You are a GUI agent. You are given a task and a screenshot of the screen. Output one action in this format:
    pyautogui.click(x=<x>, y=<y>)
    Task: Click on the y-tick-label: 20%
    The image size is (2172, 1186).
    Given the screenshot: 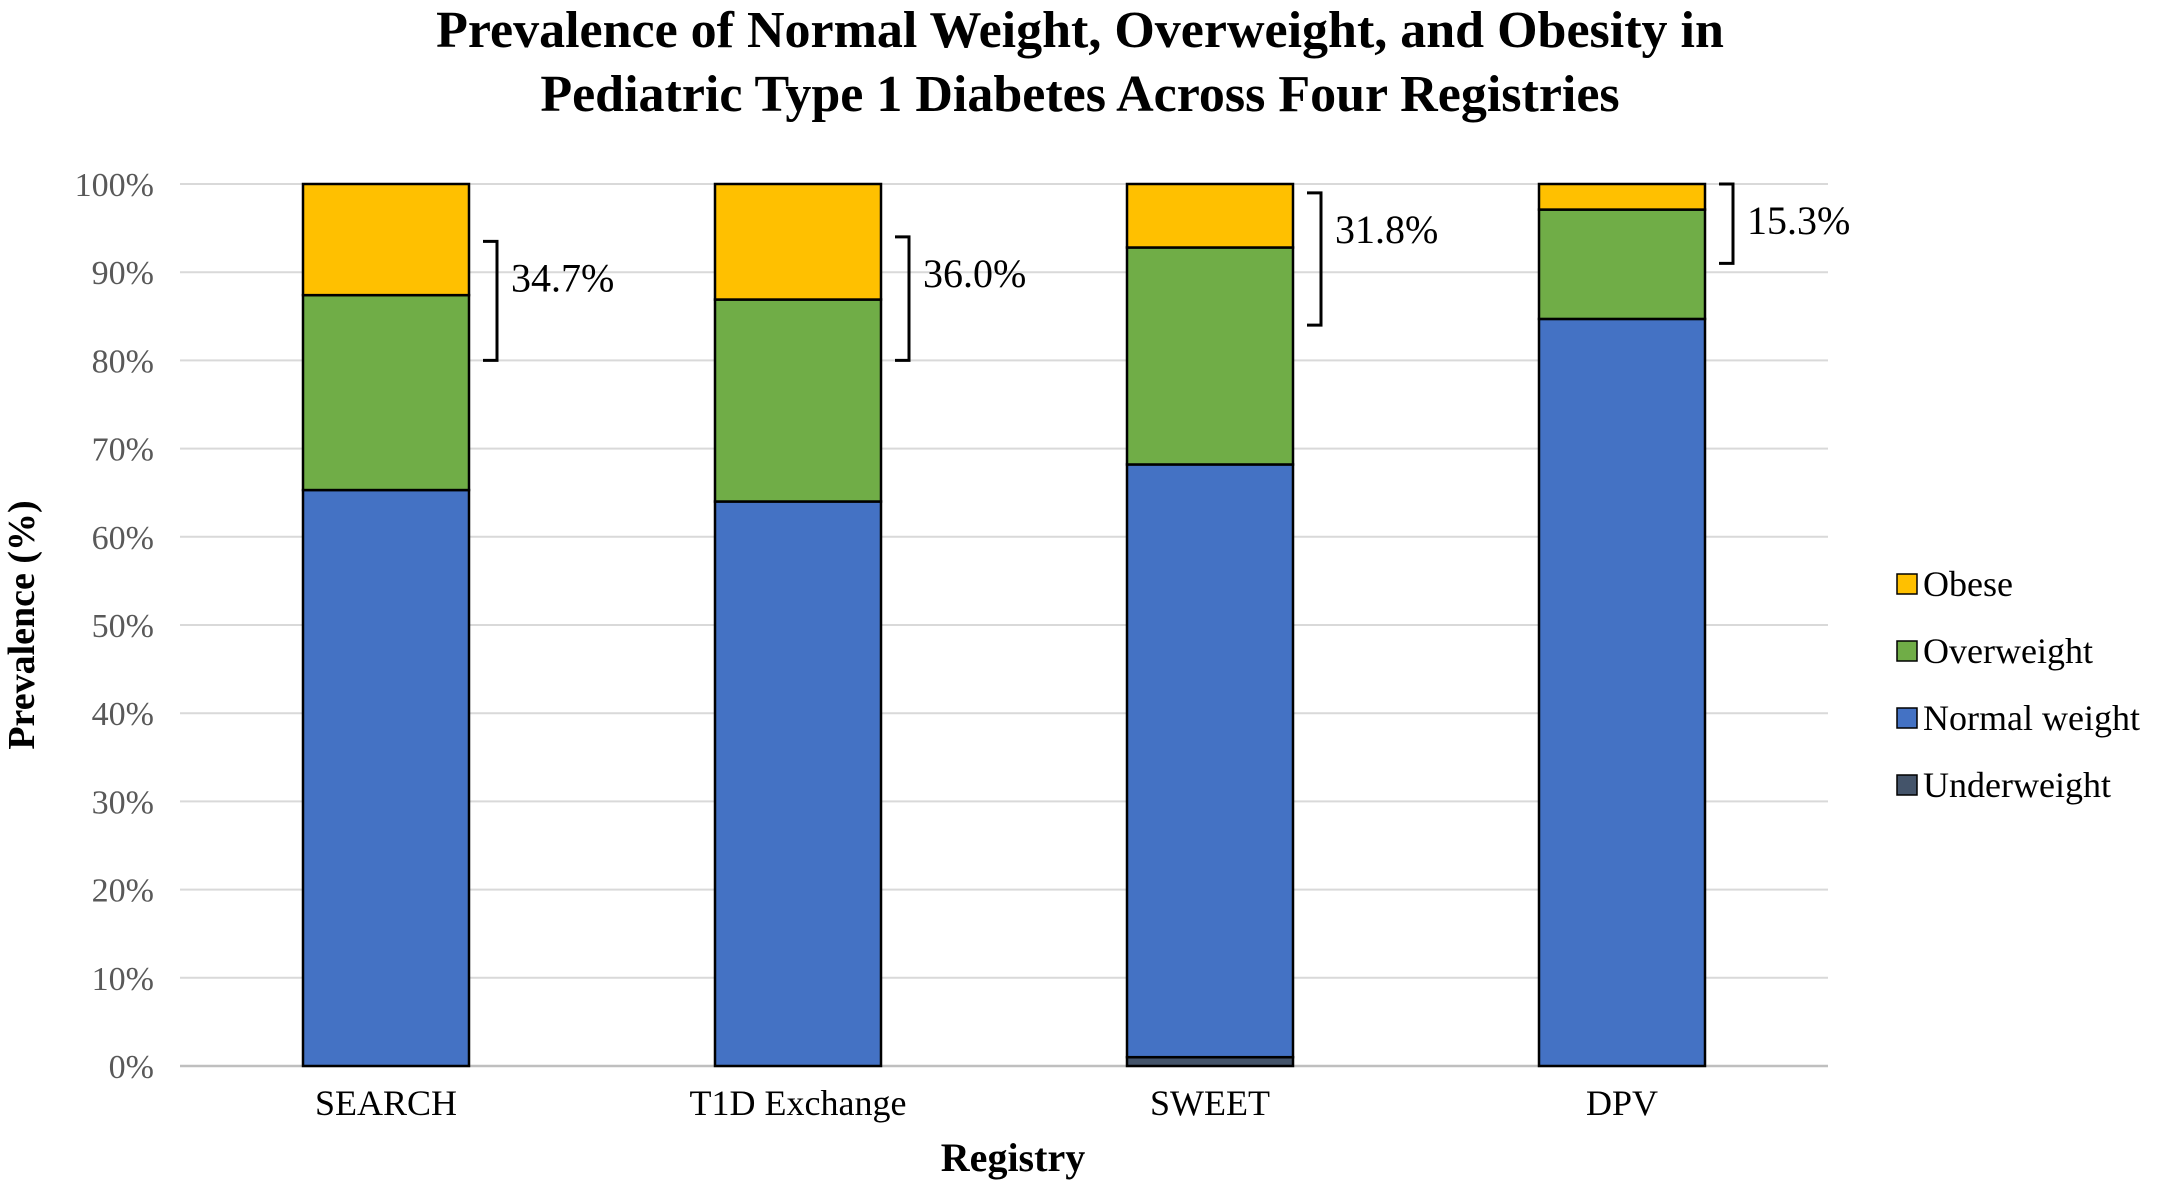 What is the action you would take?
    pyautogui.click(x=123, y=891)
    